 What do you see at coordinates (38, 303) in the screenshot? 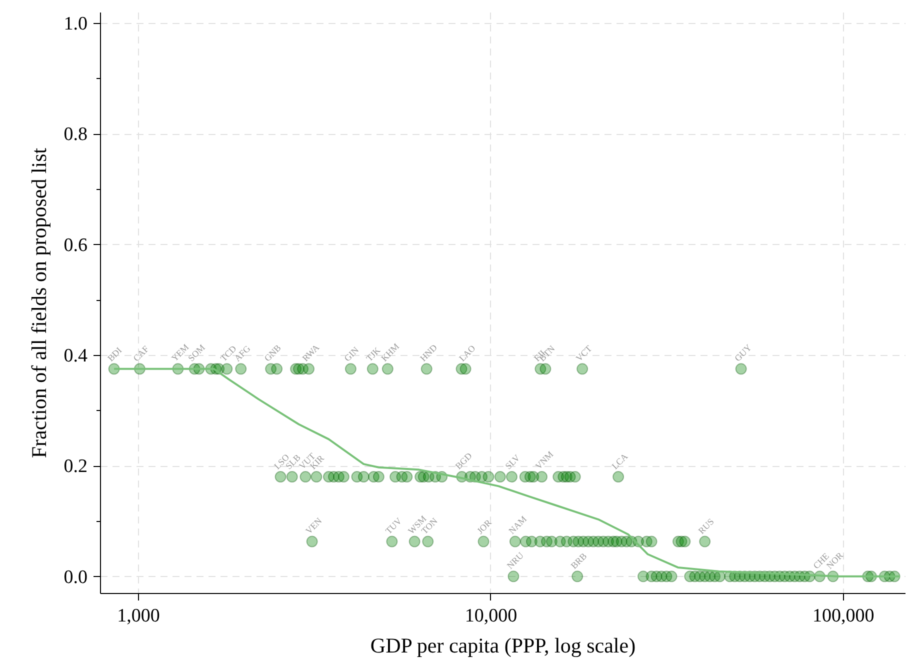
I see `y-axis-title: Fraction of all fields on proposed list` at bounding box center [38, 303].